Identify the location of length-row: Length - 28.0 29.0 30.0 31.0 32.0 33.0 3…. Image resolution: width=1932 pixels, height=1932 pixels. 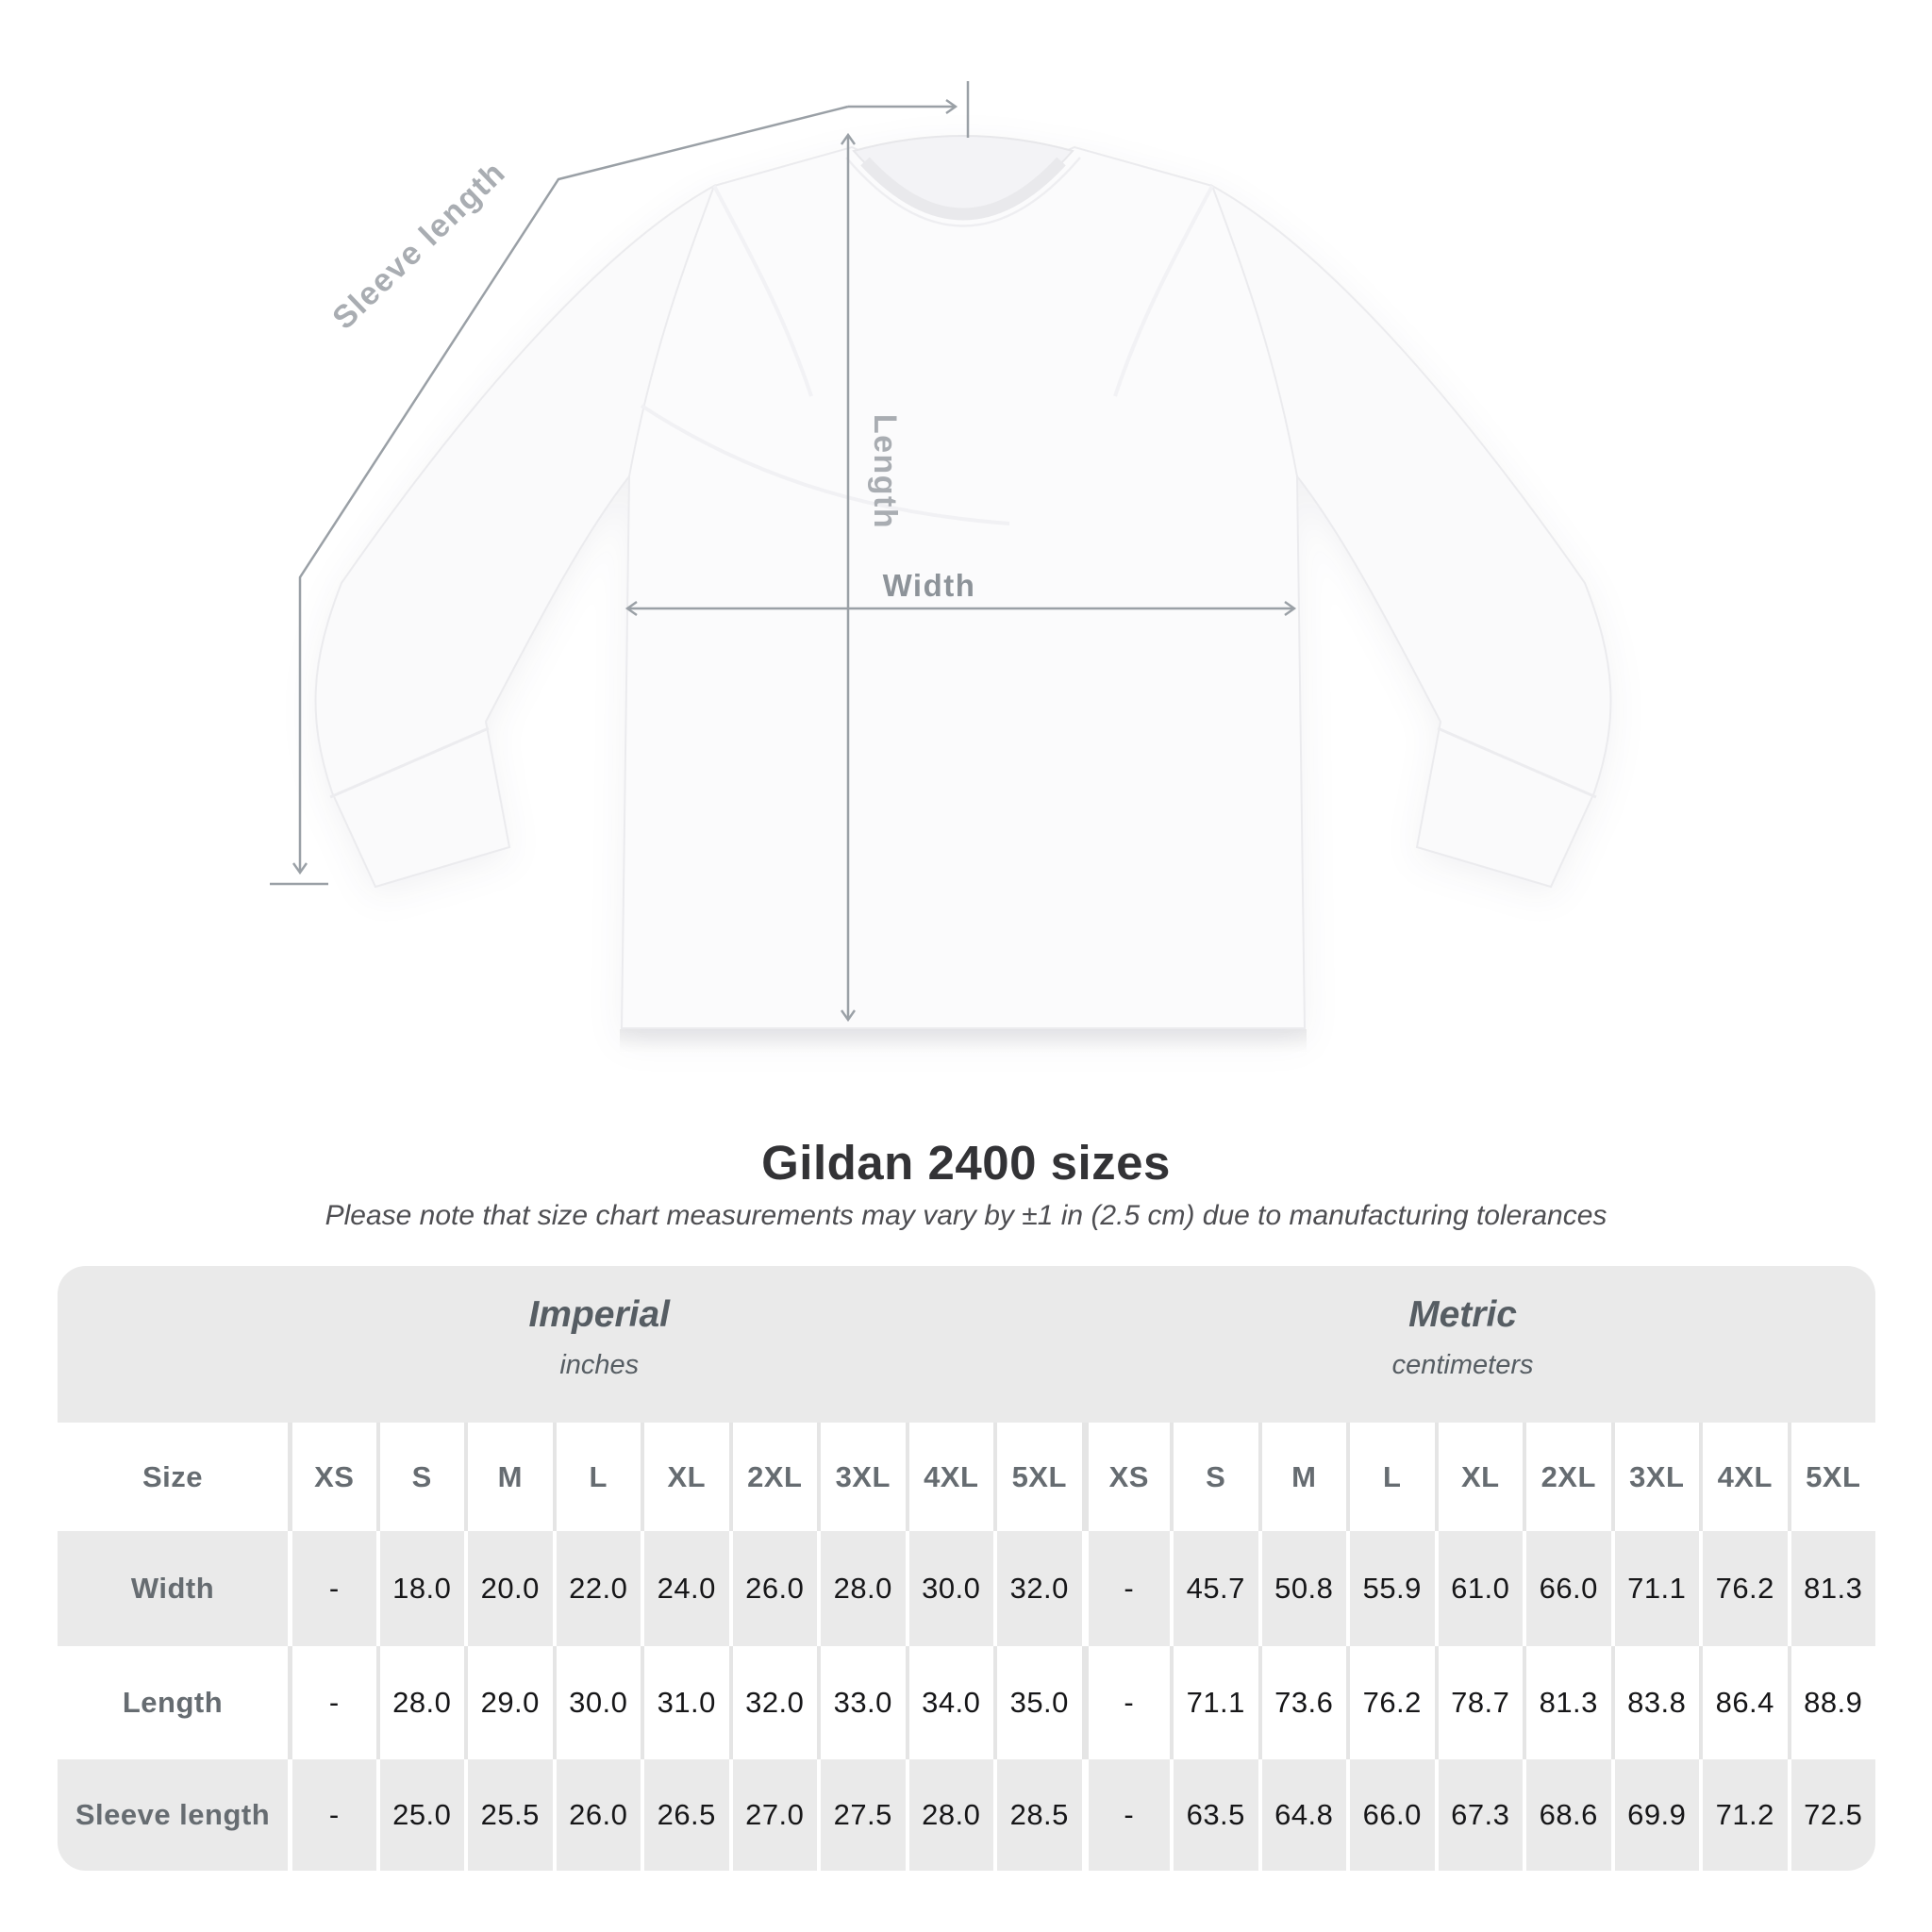
(967, 1702).